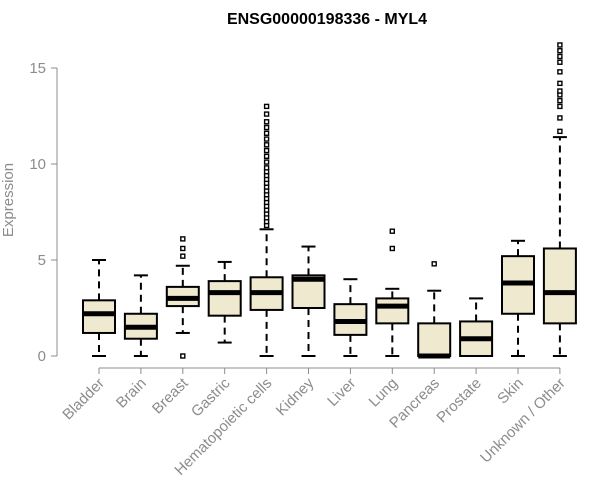  What do you see at coordinates (8, 200) in the screenshot?
I see `y-axis-label: Expression` at bounding box center [8, 200].